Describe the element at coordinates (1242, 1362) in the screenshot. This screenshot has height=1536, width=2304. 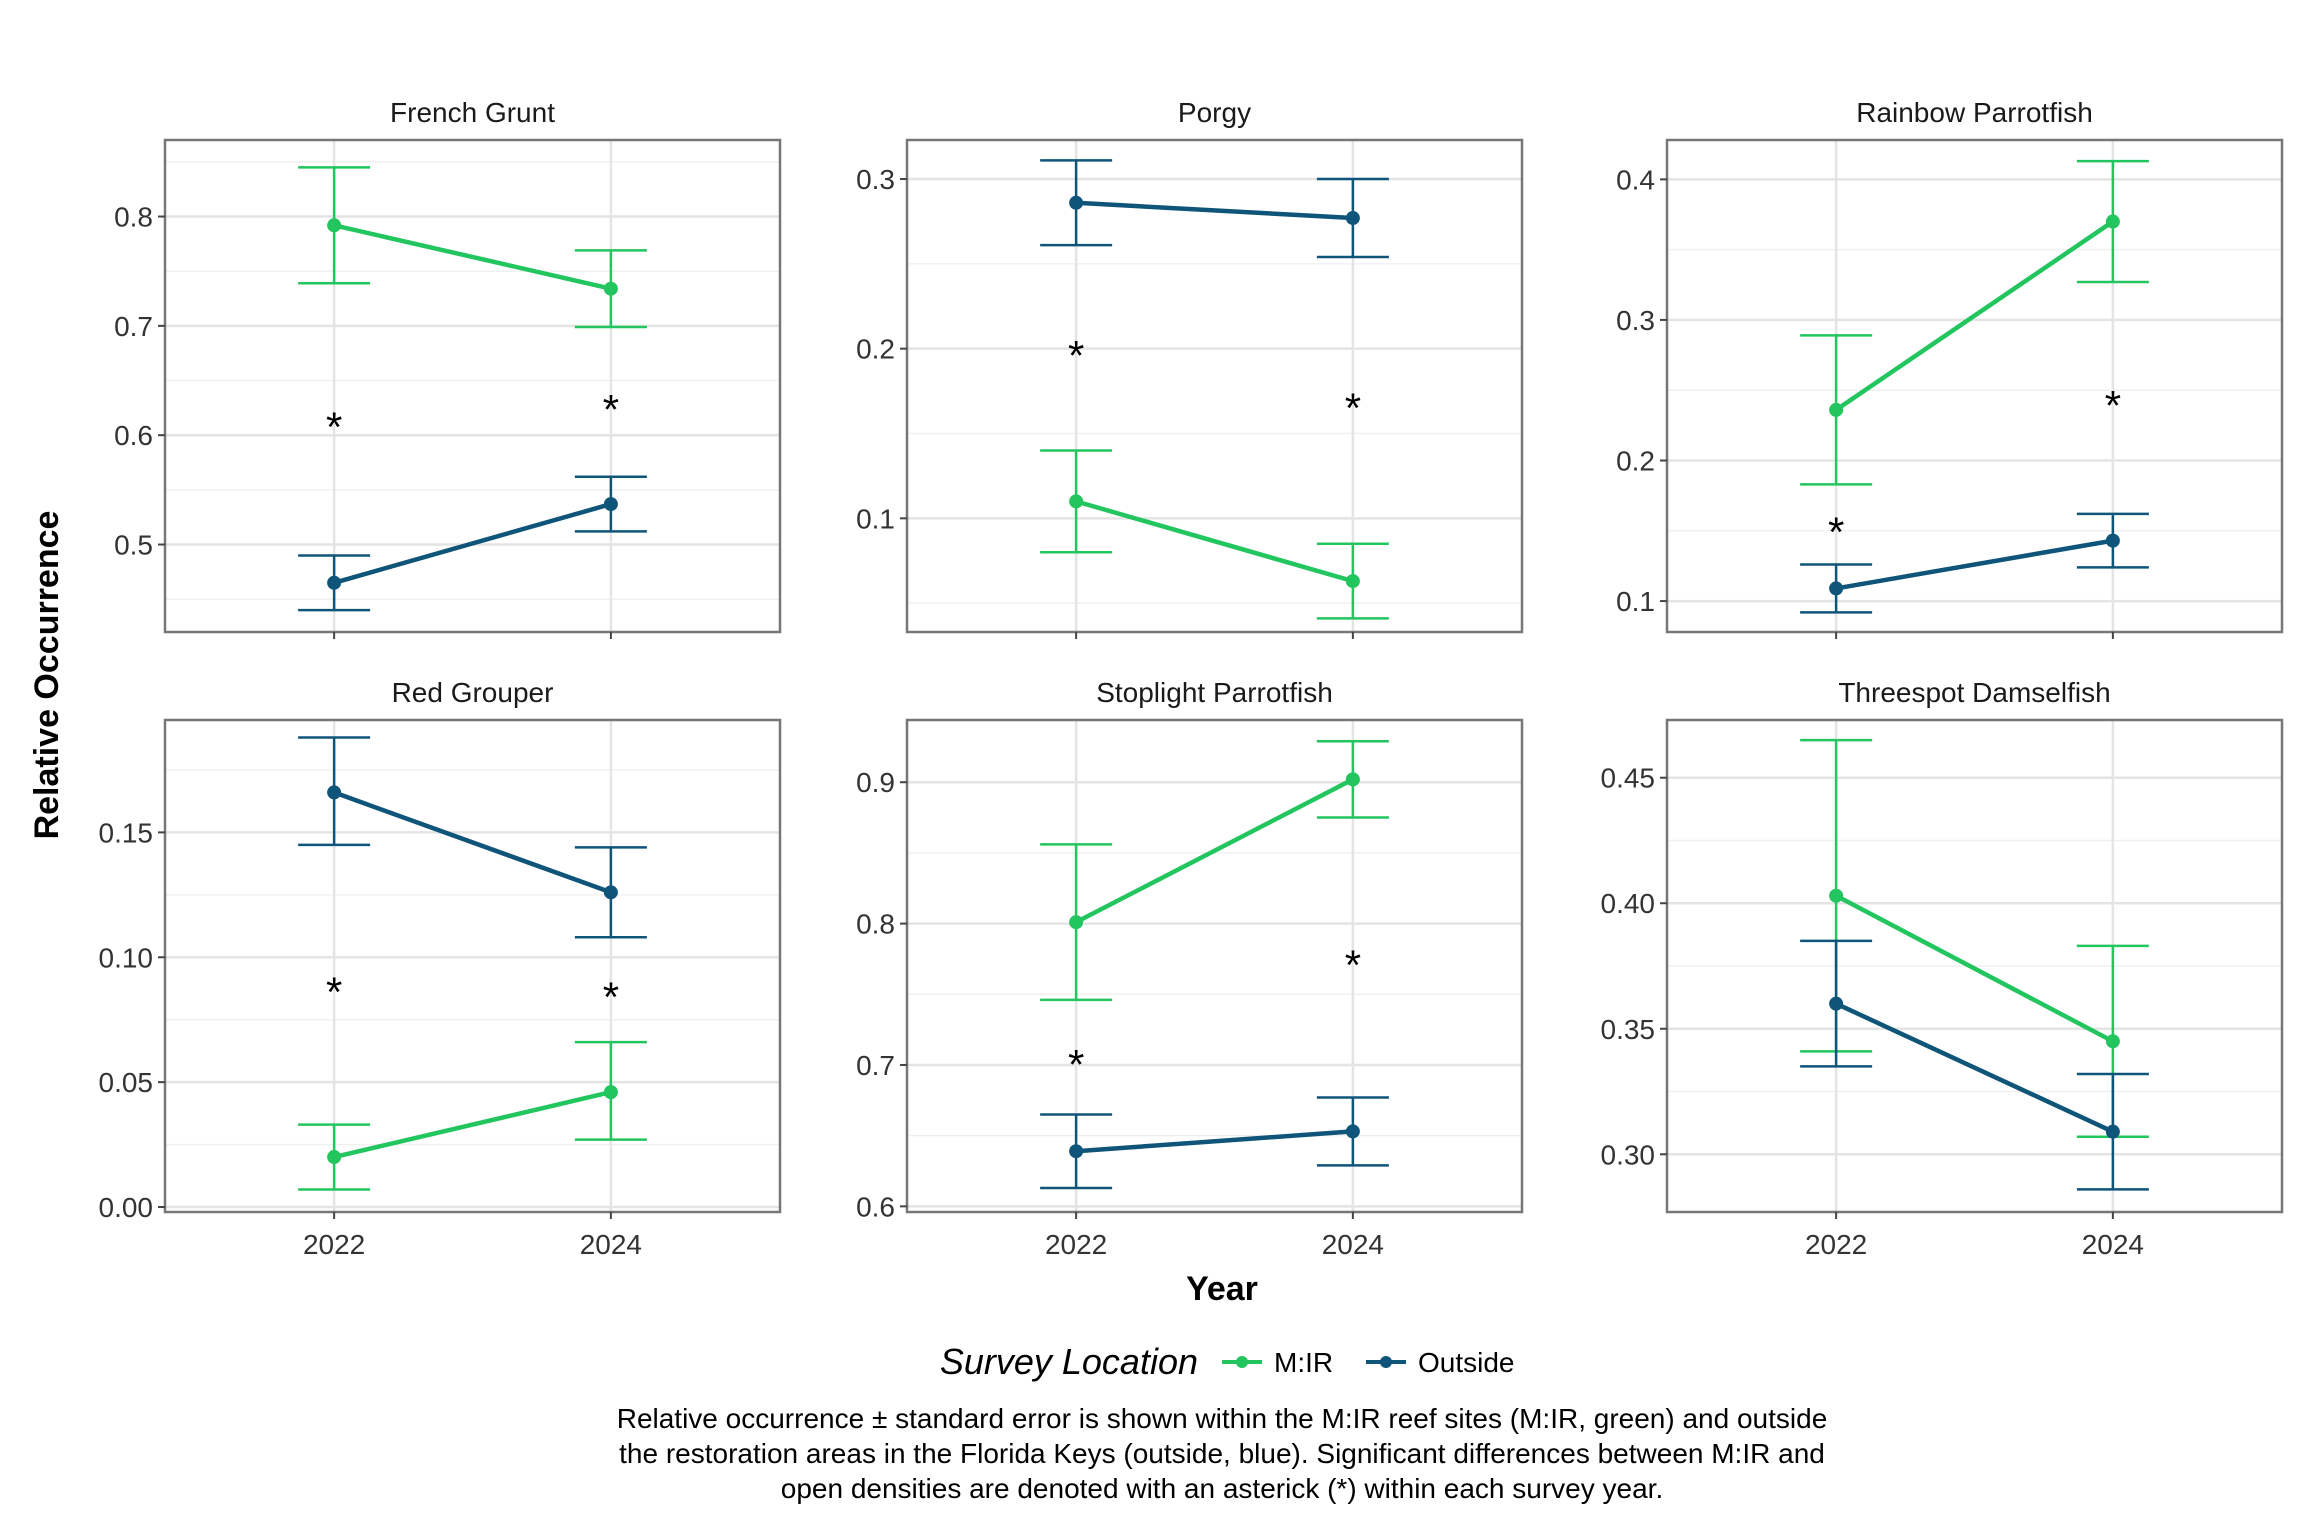
I see `legend-key-mir-point` at that location.